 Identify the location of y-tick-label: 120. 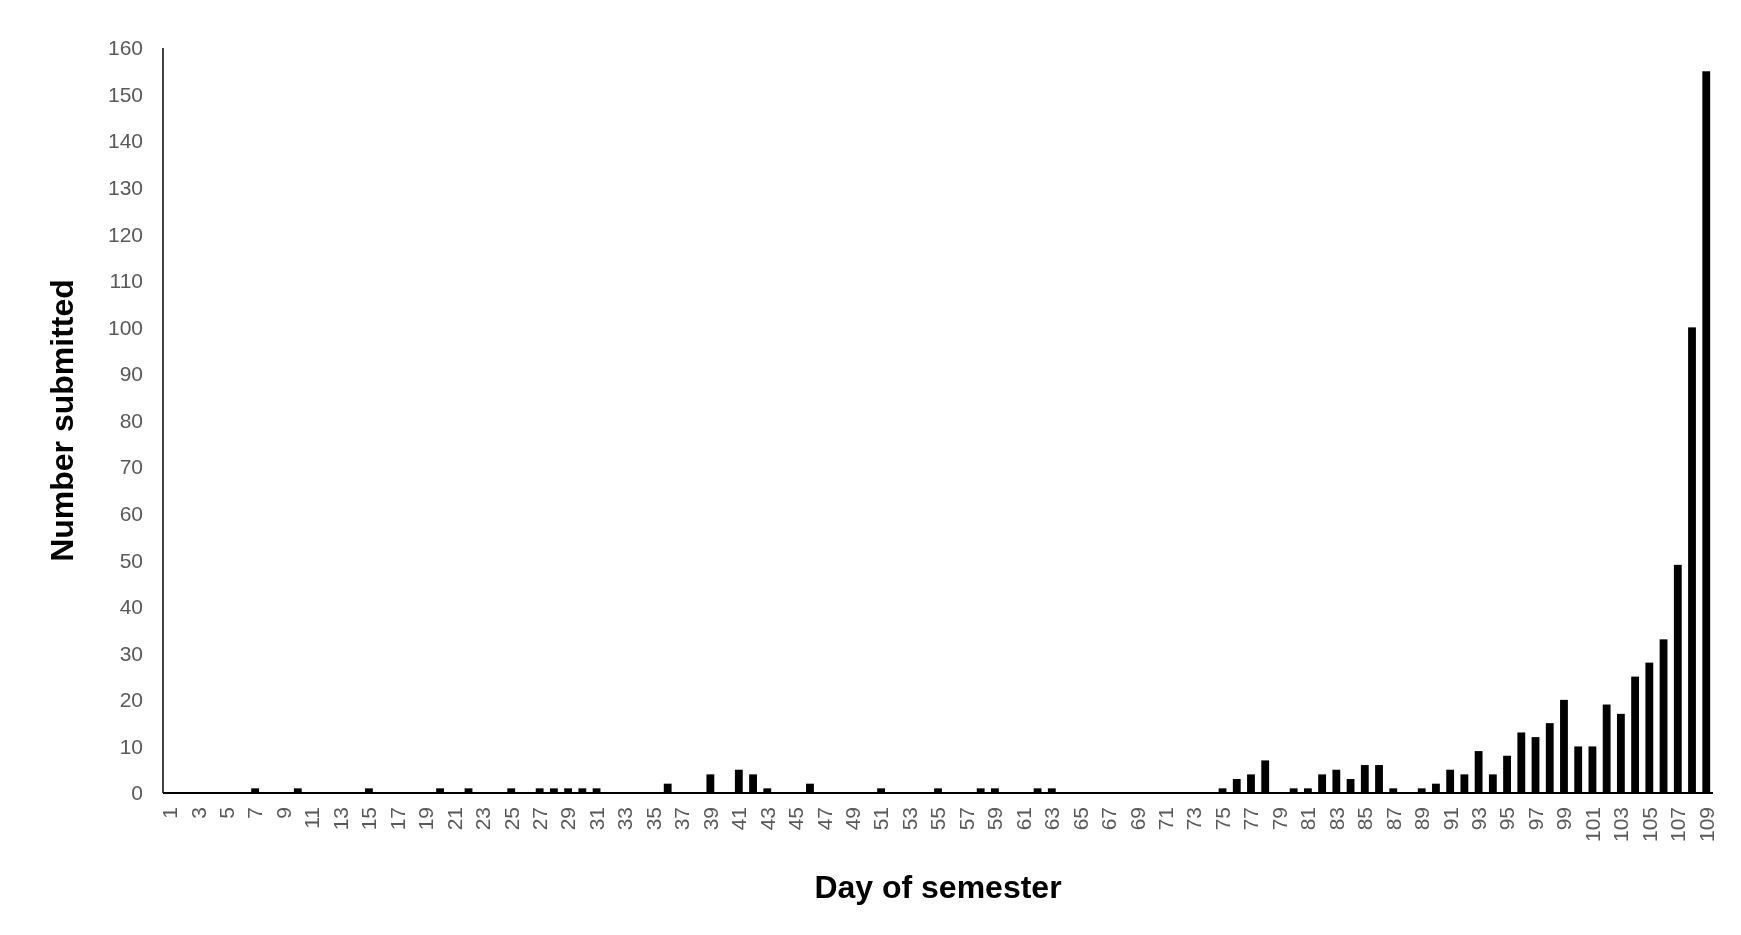
(125, 234).